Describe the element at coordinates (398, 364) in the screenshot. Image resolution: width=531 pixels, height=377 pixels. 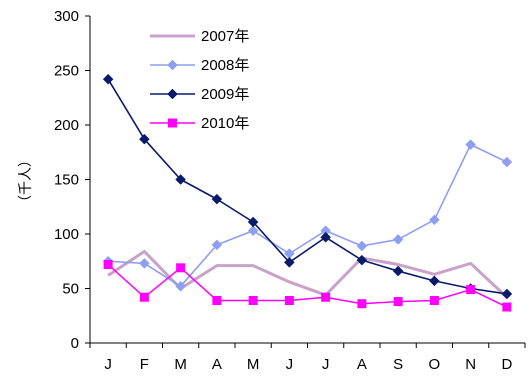
I see `x-tick-label: S` at that location.